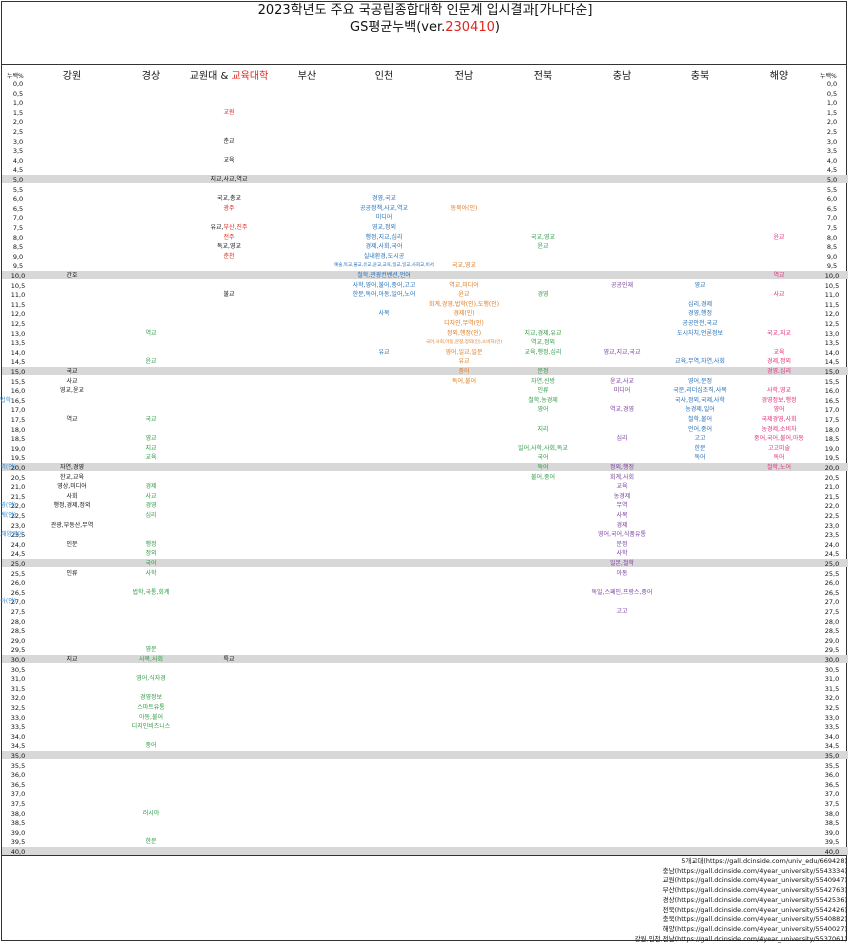 The height and width of the screenshot is (944, 850). Describe the element at coordinates (398, 27) in the screenshot. I see `subtitle-prefix: GS평균누백(ver.` at that location.